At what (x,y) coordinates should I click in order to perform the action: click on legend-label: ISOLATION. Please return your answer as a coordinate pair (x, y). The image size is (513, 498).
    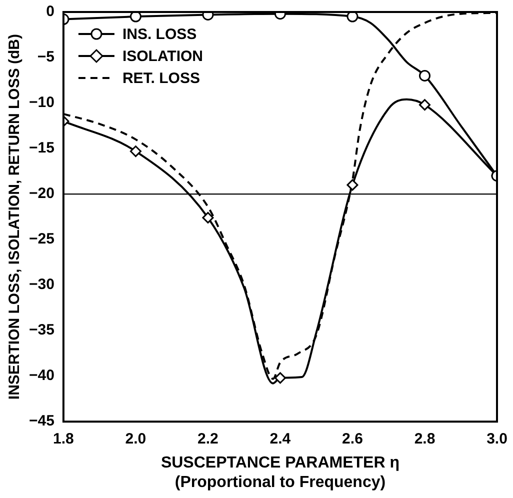
    Looking at the image, I should click on (163, 57).